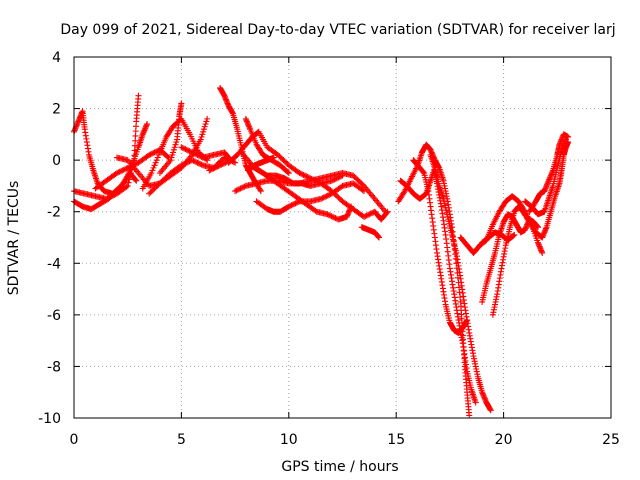 This screenshot has height=480, width=640. Describe the element at coordinates (54, 367) in the screenshot. I see `y-tick-label: -8` at that location.